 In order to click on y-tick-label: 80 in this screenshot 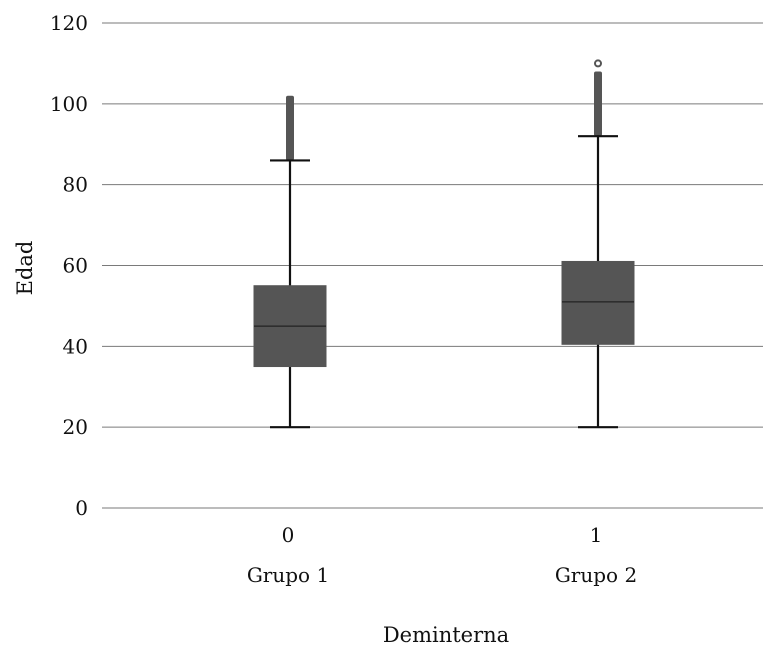, I will do `click(75, 185)`.